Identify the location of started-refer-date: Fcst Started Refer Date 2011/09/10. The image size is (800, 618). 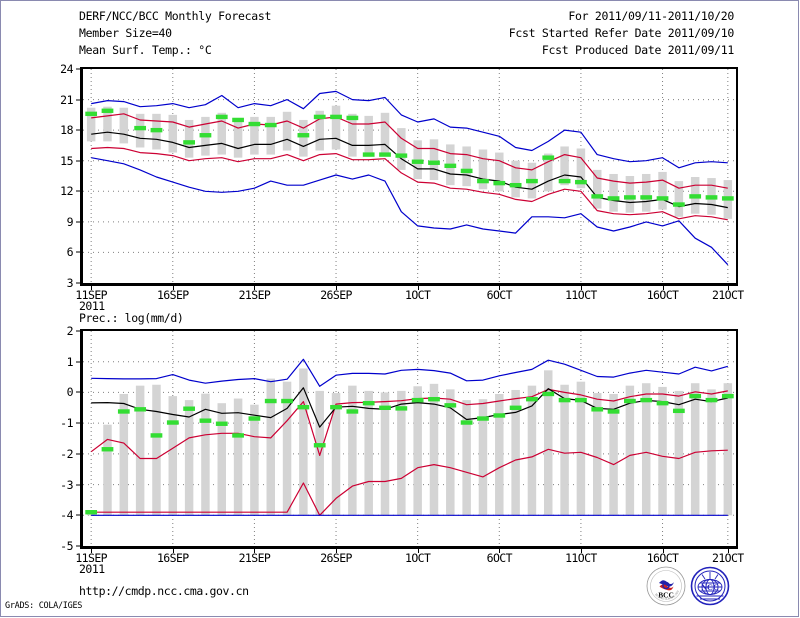
(621, 33).